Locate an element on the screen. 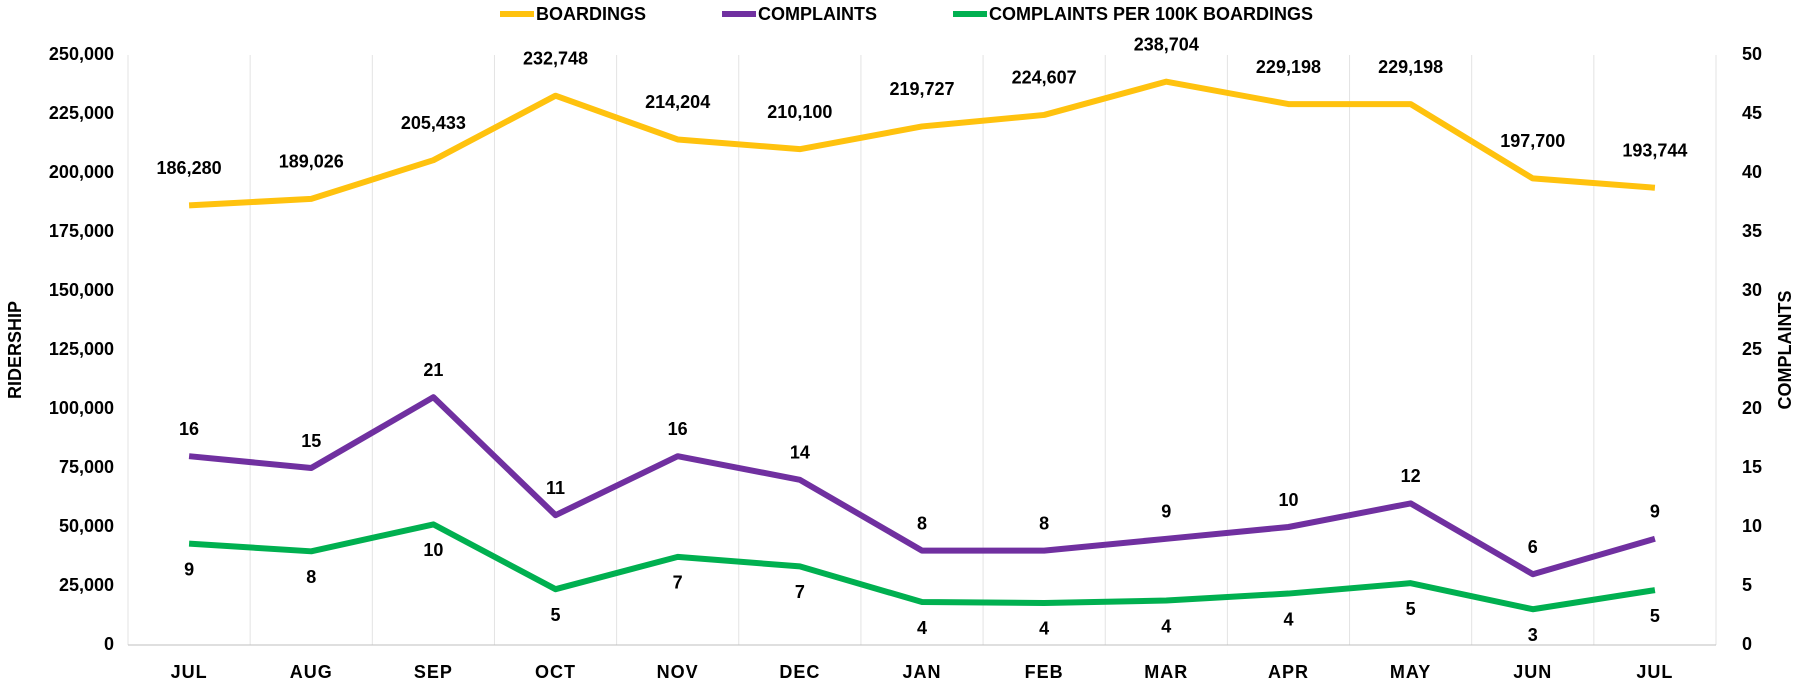 The width and height of the screenshot is (1798, 688). y-tick-label: 75,000 is located at coordinates (86, 467).